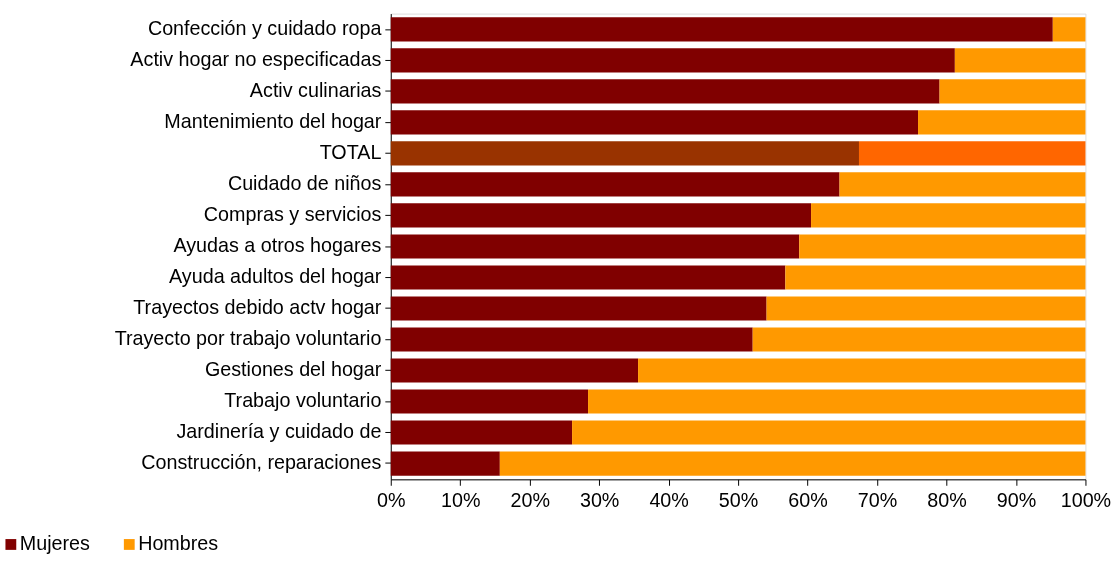 The height and width of the screenshot is (570, 1119). What do you see at coordinates (293, 369) in the screenshot?
I see `y-tick-label: Gestiones del hogar` at bounding box center [293, 369].